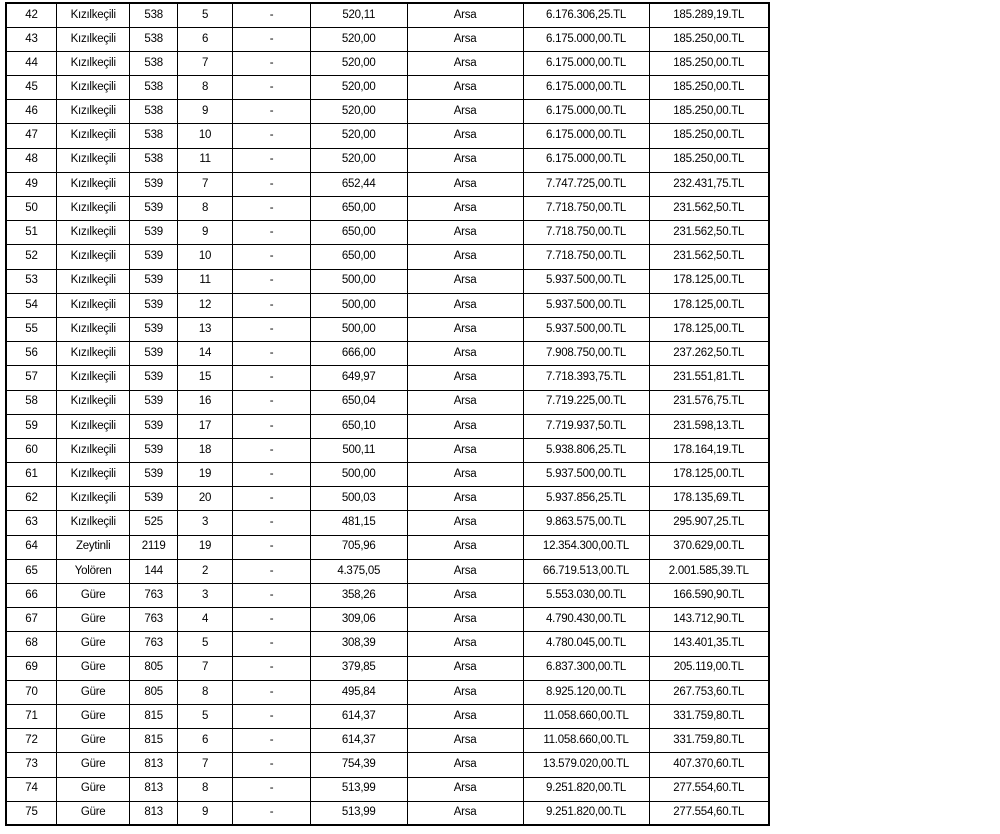  I want to click on cell-parsel: 6, so click(205, 741).